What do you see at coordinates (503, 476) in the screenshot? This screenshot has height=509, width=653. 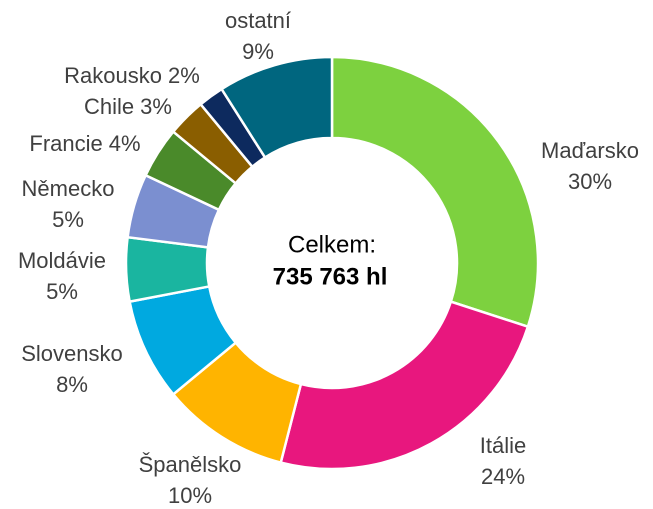 I see `slice-value-label: 24%` at bounding box center [503, 476].